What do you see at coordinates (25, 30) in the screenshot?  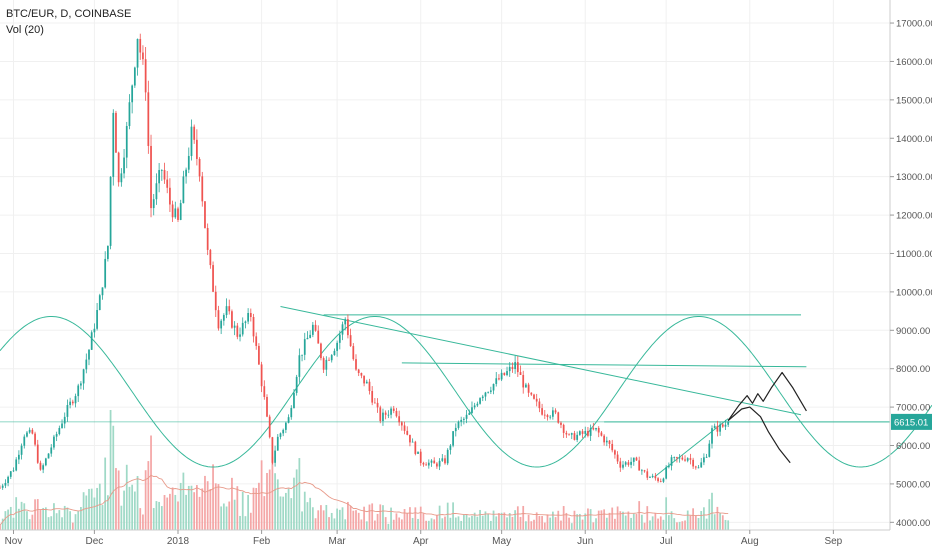 I see `volume-indicator-label: Vol (20)` at bounding box center [25, 30].